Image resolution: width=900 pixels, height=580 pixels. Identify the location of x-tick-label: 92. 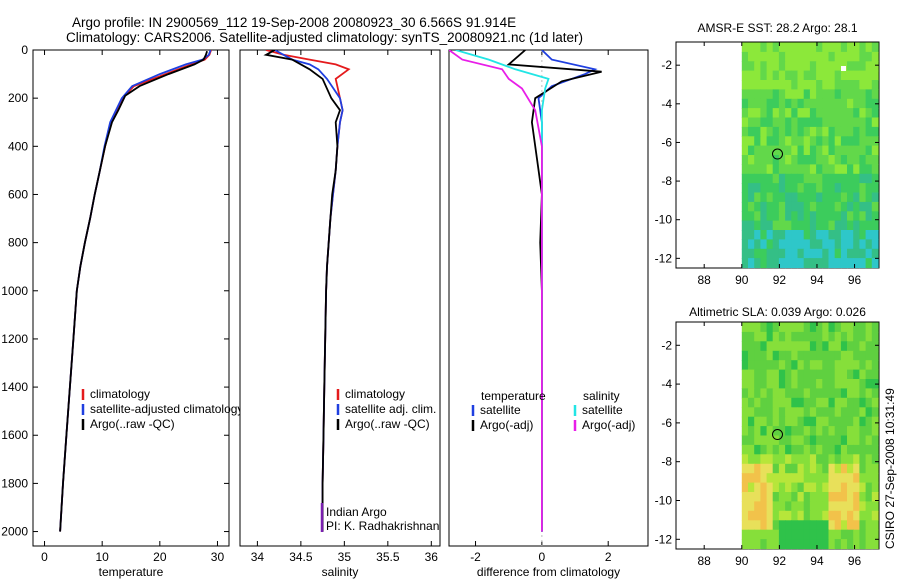
(780, 561).